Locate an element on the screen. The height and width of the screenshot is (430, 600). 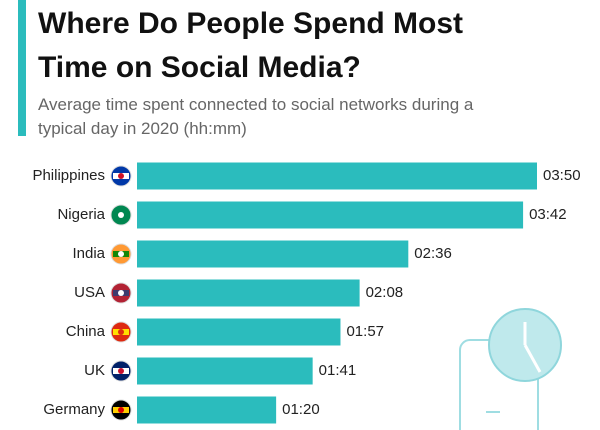
category-label: India is located at coordinates (88, 253).